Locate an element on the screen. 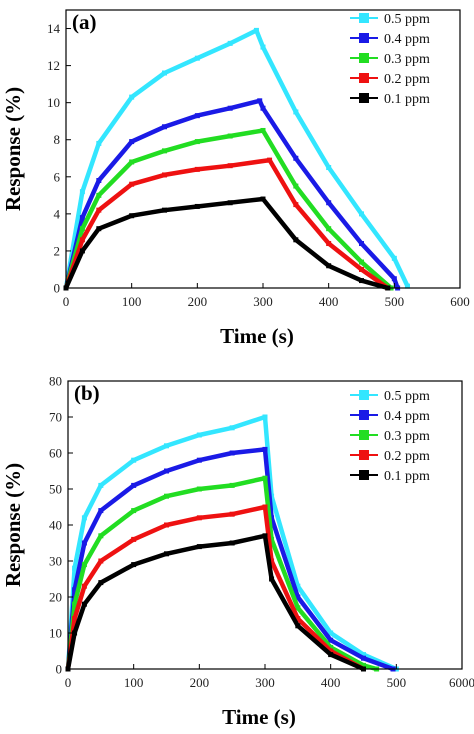 The image size is (474, 734). legend-label: 0.5 ppm is located at coordinates (407, 396).